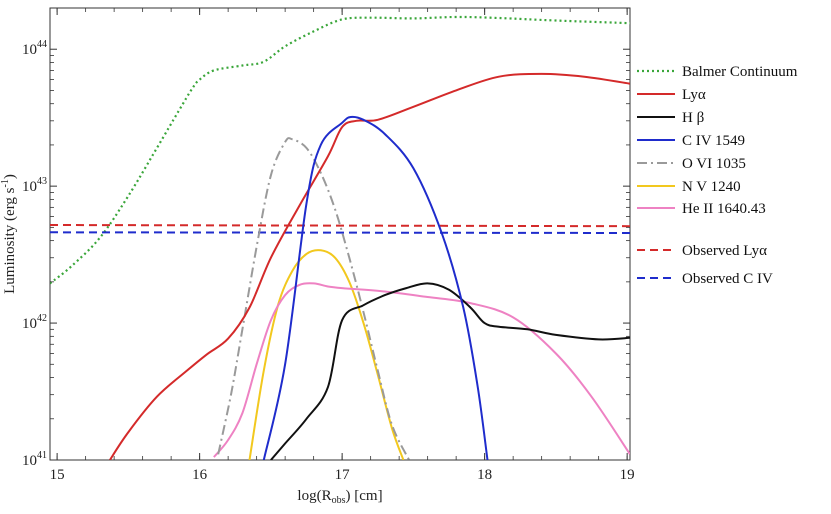 This screenshot has height=514, width=831. Describe the element at coordinates (727, 279) in the screenshot. I see `legend-label: Observed C IV` at that location.